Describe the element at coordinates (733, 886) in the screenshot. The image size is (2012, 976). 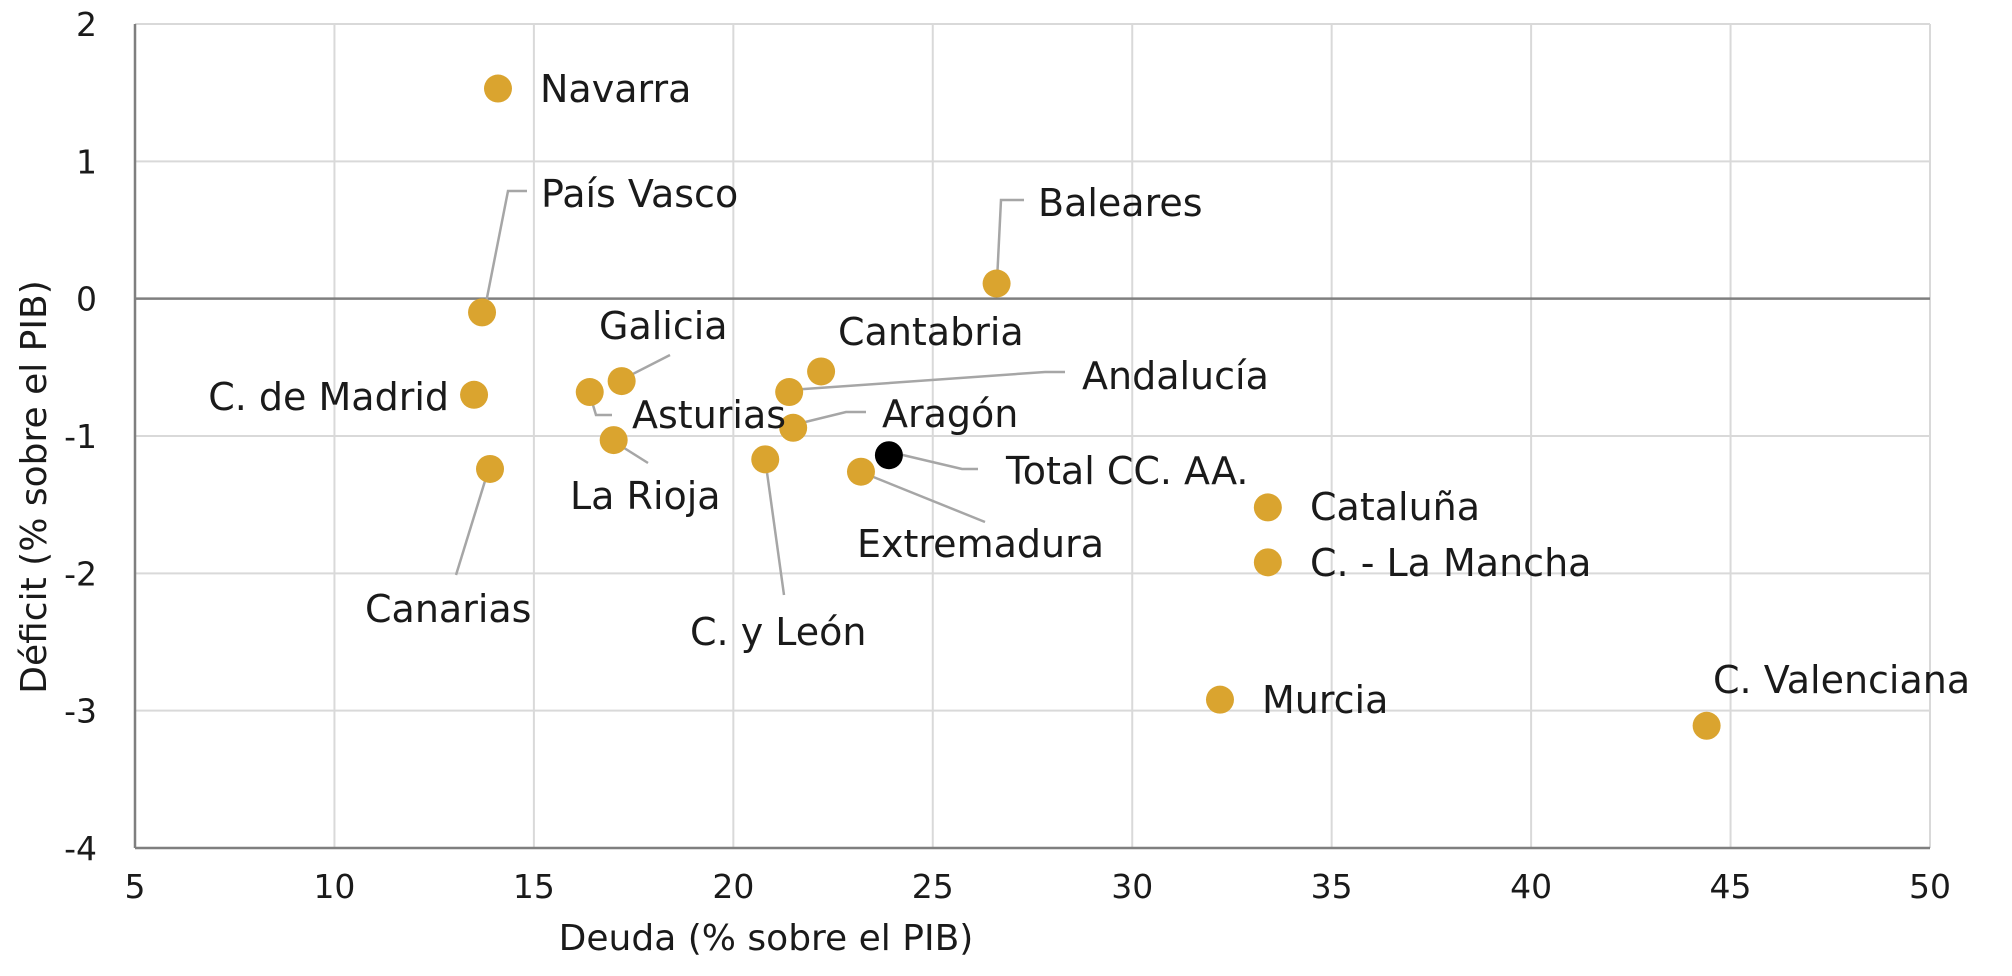
I see `x-tick-label: 20` at that location.